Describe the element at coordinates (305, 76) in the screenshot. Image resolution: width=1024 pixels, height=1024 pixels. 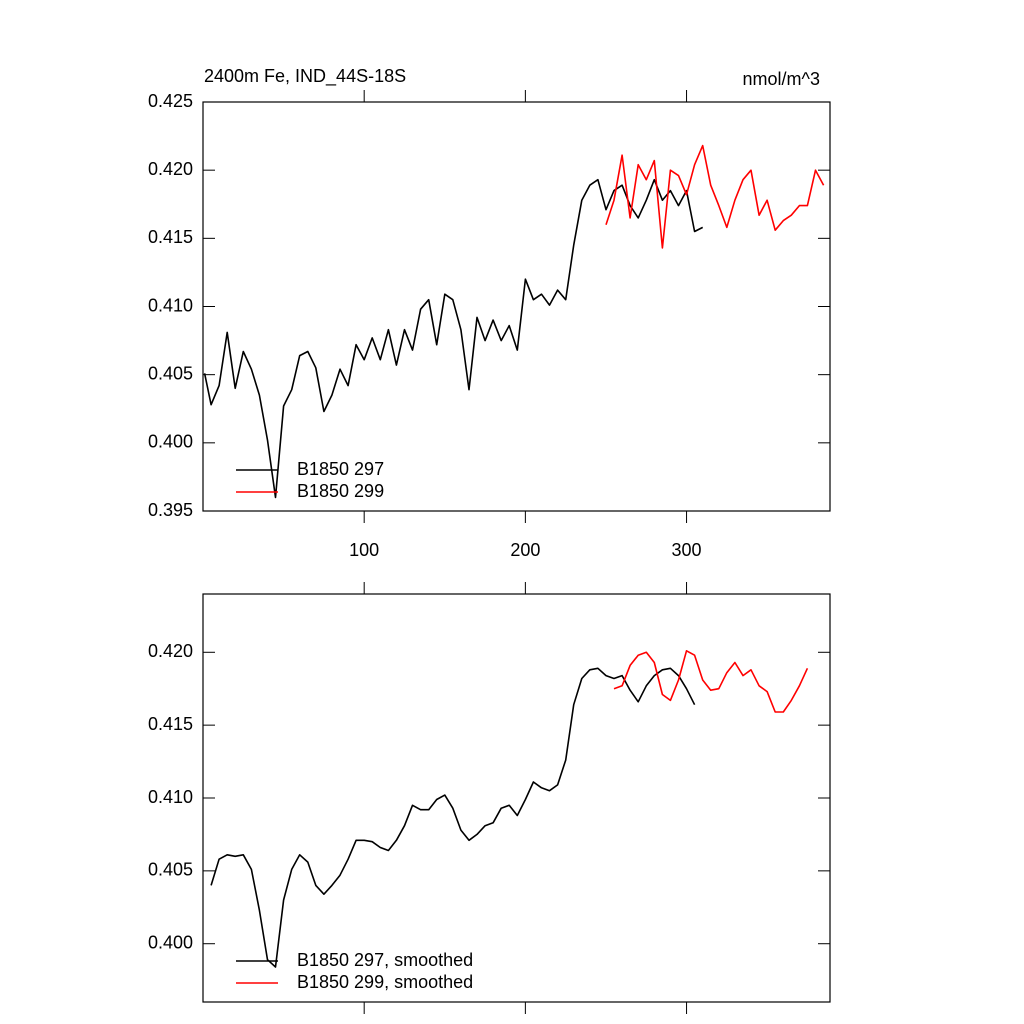
I see `chart-title: 2400m Fe, IND_44S-18S` at that location.